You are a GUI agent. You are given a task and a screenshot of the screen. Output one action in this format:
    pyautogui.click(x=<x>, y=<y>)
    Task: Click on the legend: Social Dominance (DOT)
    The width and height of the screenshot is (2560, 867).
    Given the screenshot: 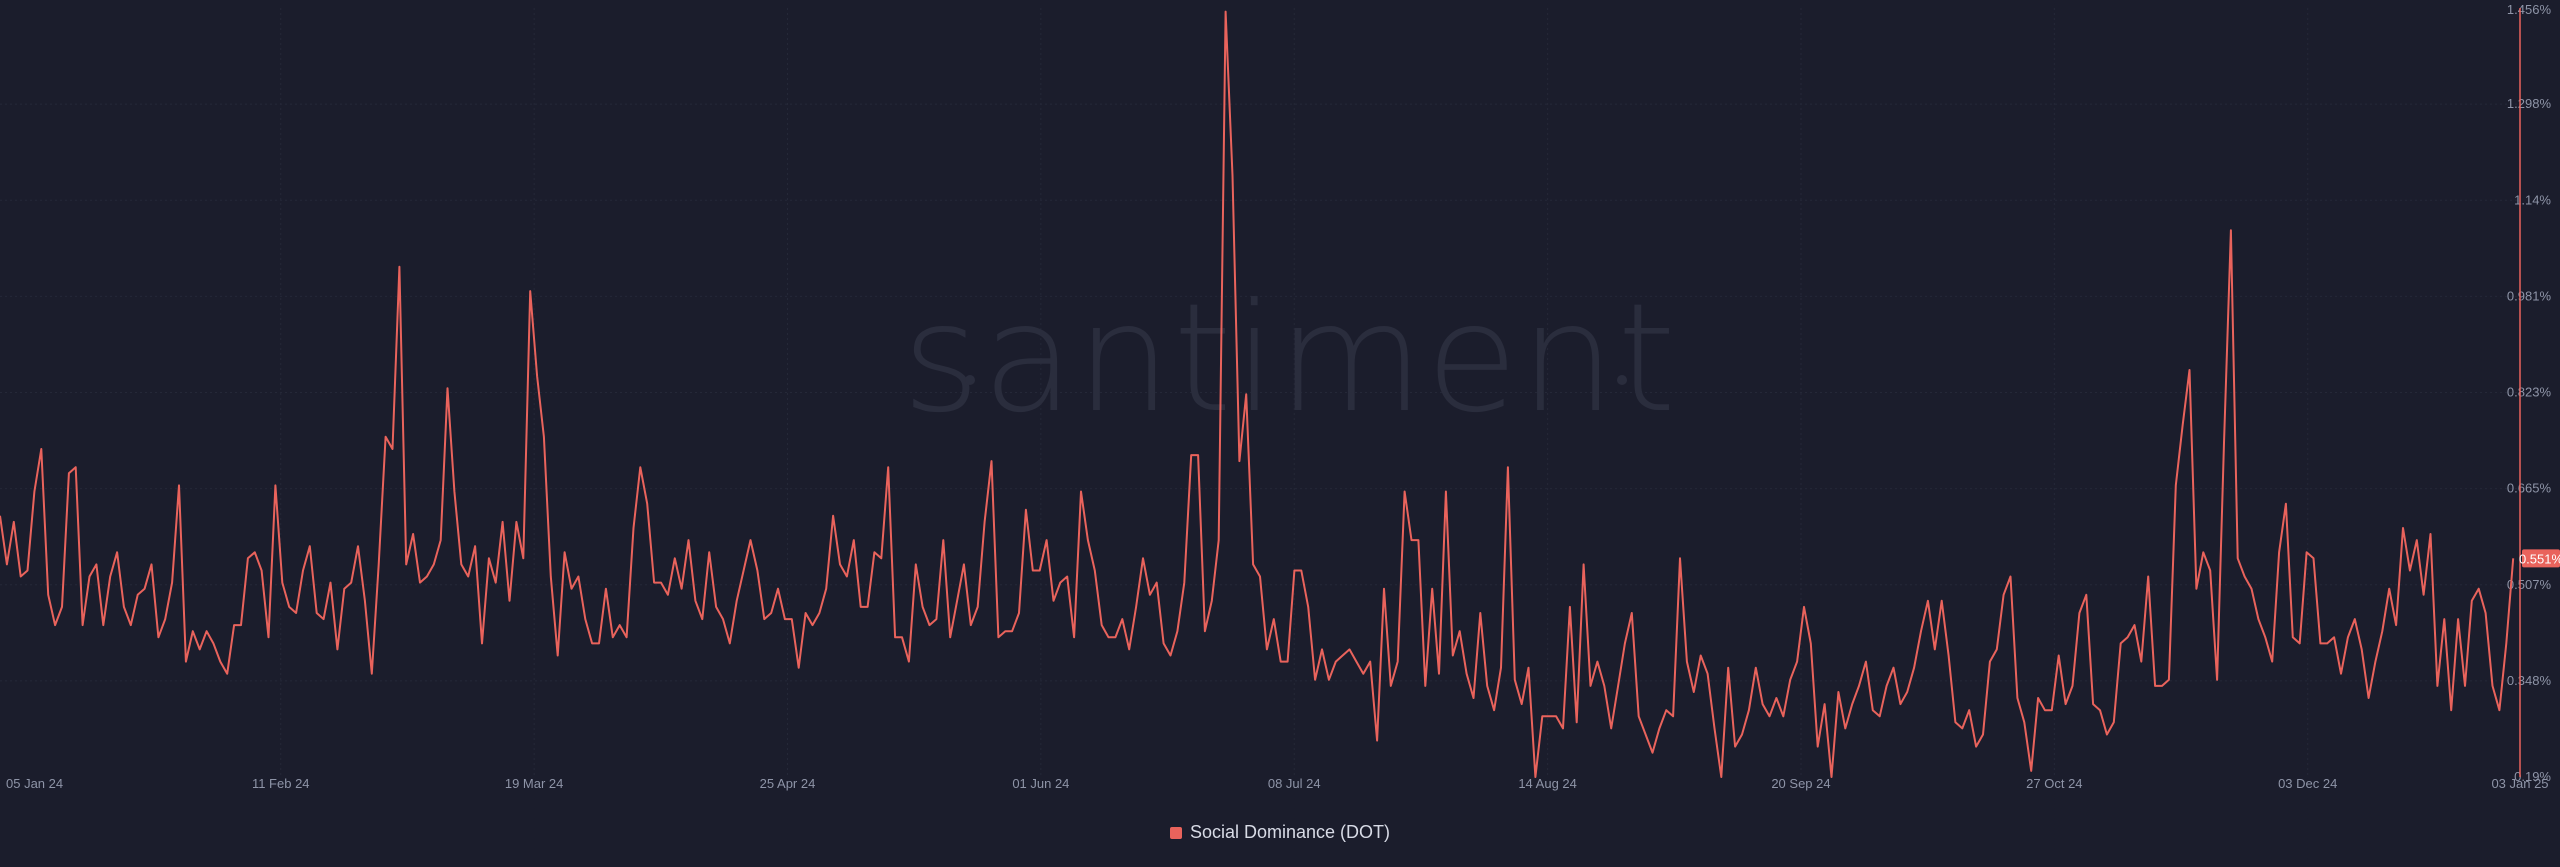 What is the action you would take?
    pyautogui.click(x=1280, y=832)
    